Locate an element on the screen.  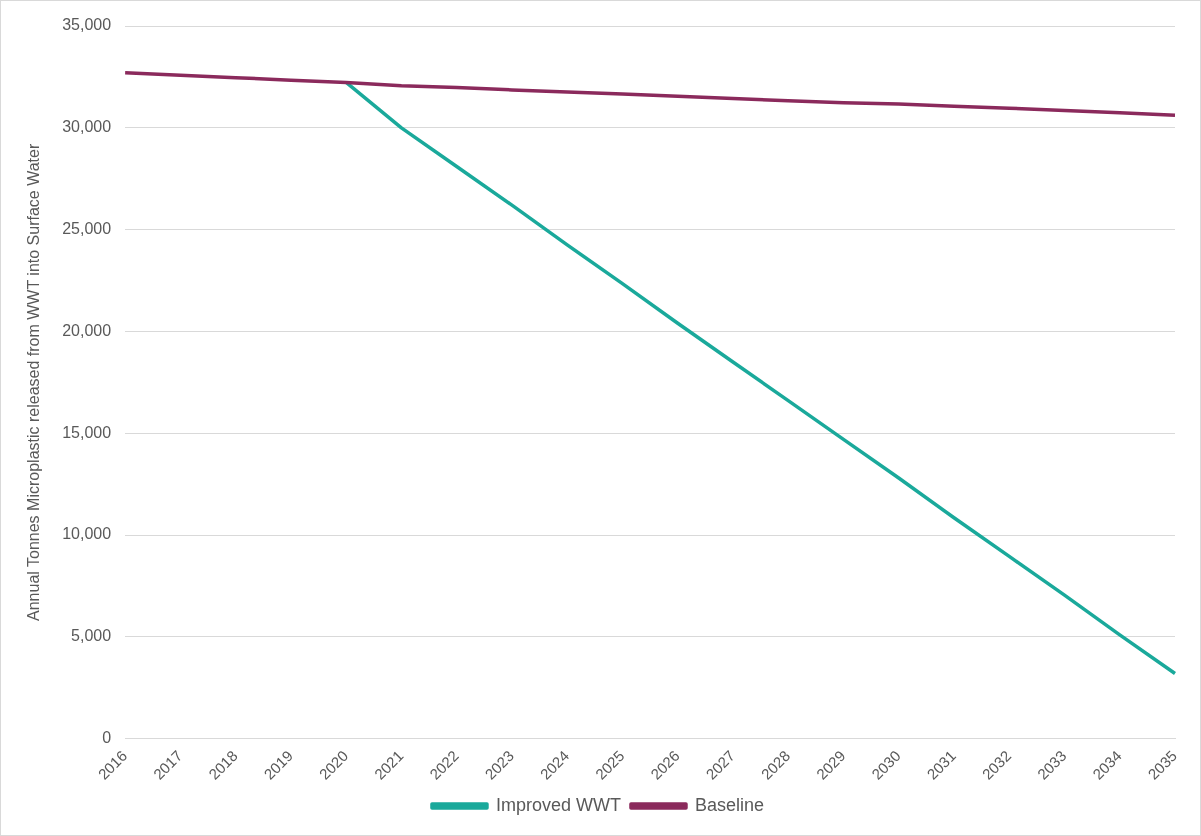
y-tick-label: 20,000 is located at coordinates (87, 330).